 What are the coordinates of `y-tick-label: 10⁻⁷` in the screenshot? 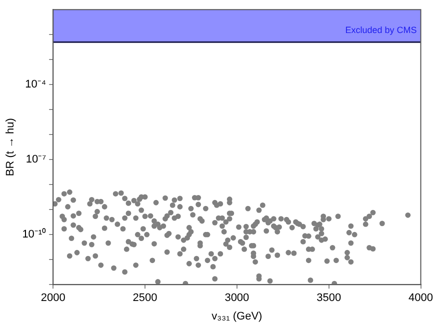 It's located at (36, 160).